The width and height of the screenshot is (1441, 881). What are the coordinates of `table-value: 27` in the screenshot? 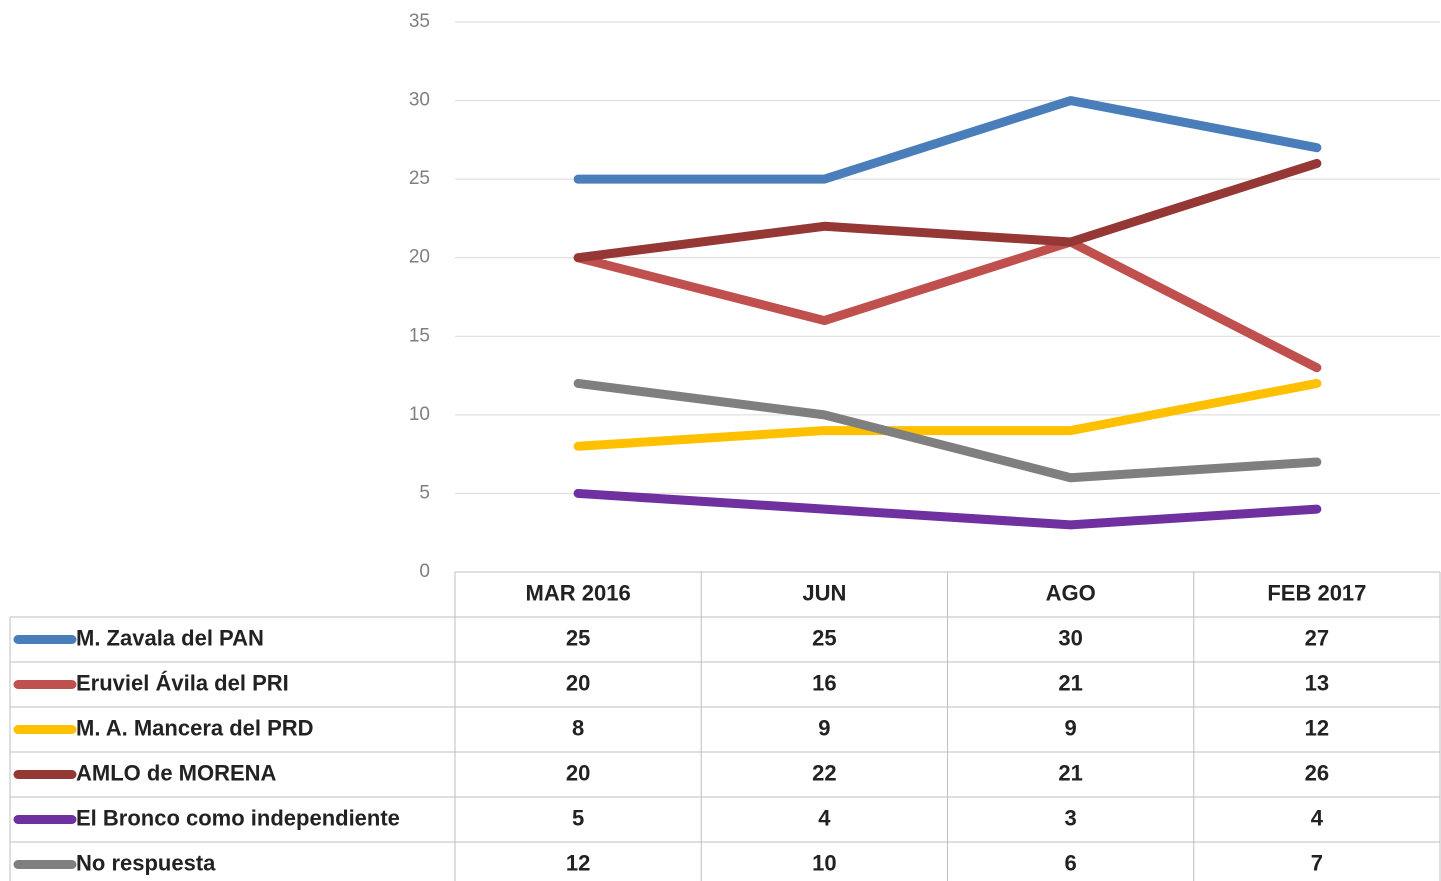 It's located at (1317, 637).